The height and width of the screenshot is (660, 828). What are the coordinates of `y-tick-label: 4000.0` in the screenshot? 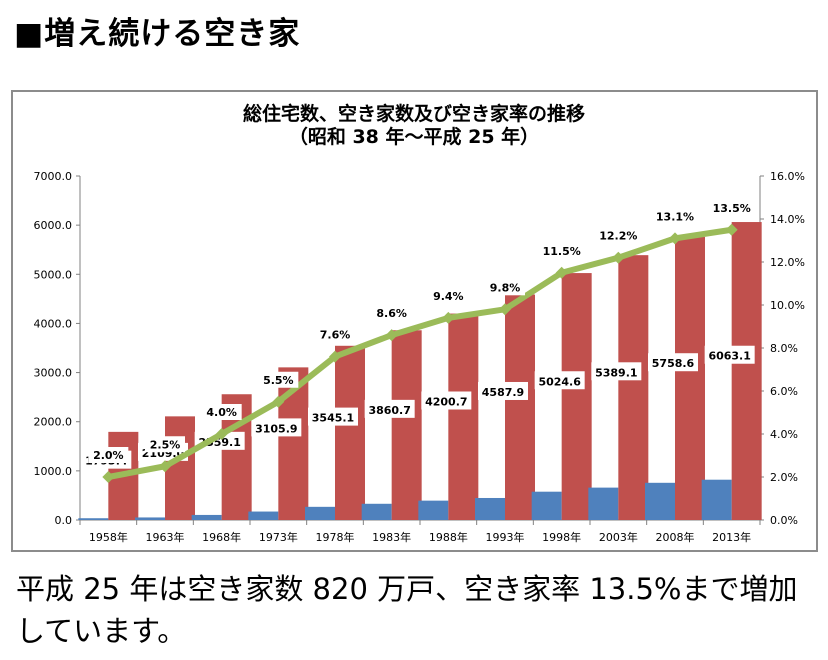 It's located at (53, 323).